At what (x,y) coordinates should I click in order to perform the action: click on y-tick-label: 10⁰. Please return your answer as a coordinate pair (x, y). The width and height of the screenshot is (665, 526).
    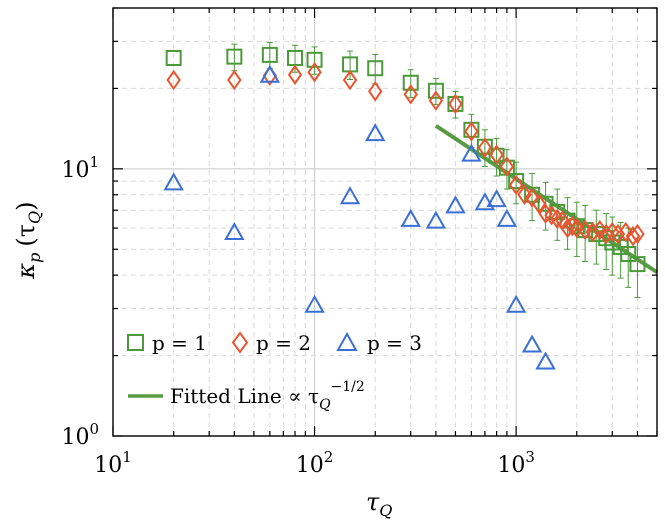
    Looking at the image, I should click on (80, 435).